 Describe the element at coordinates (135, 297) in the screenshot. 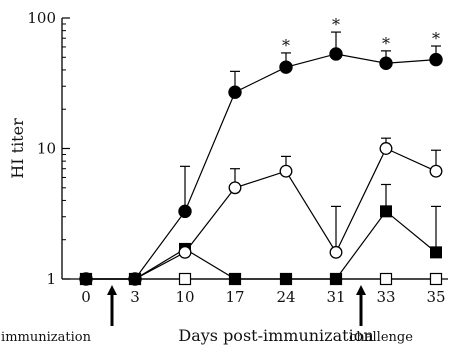

I see `x-tick-label: 3` at that location.